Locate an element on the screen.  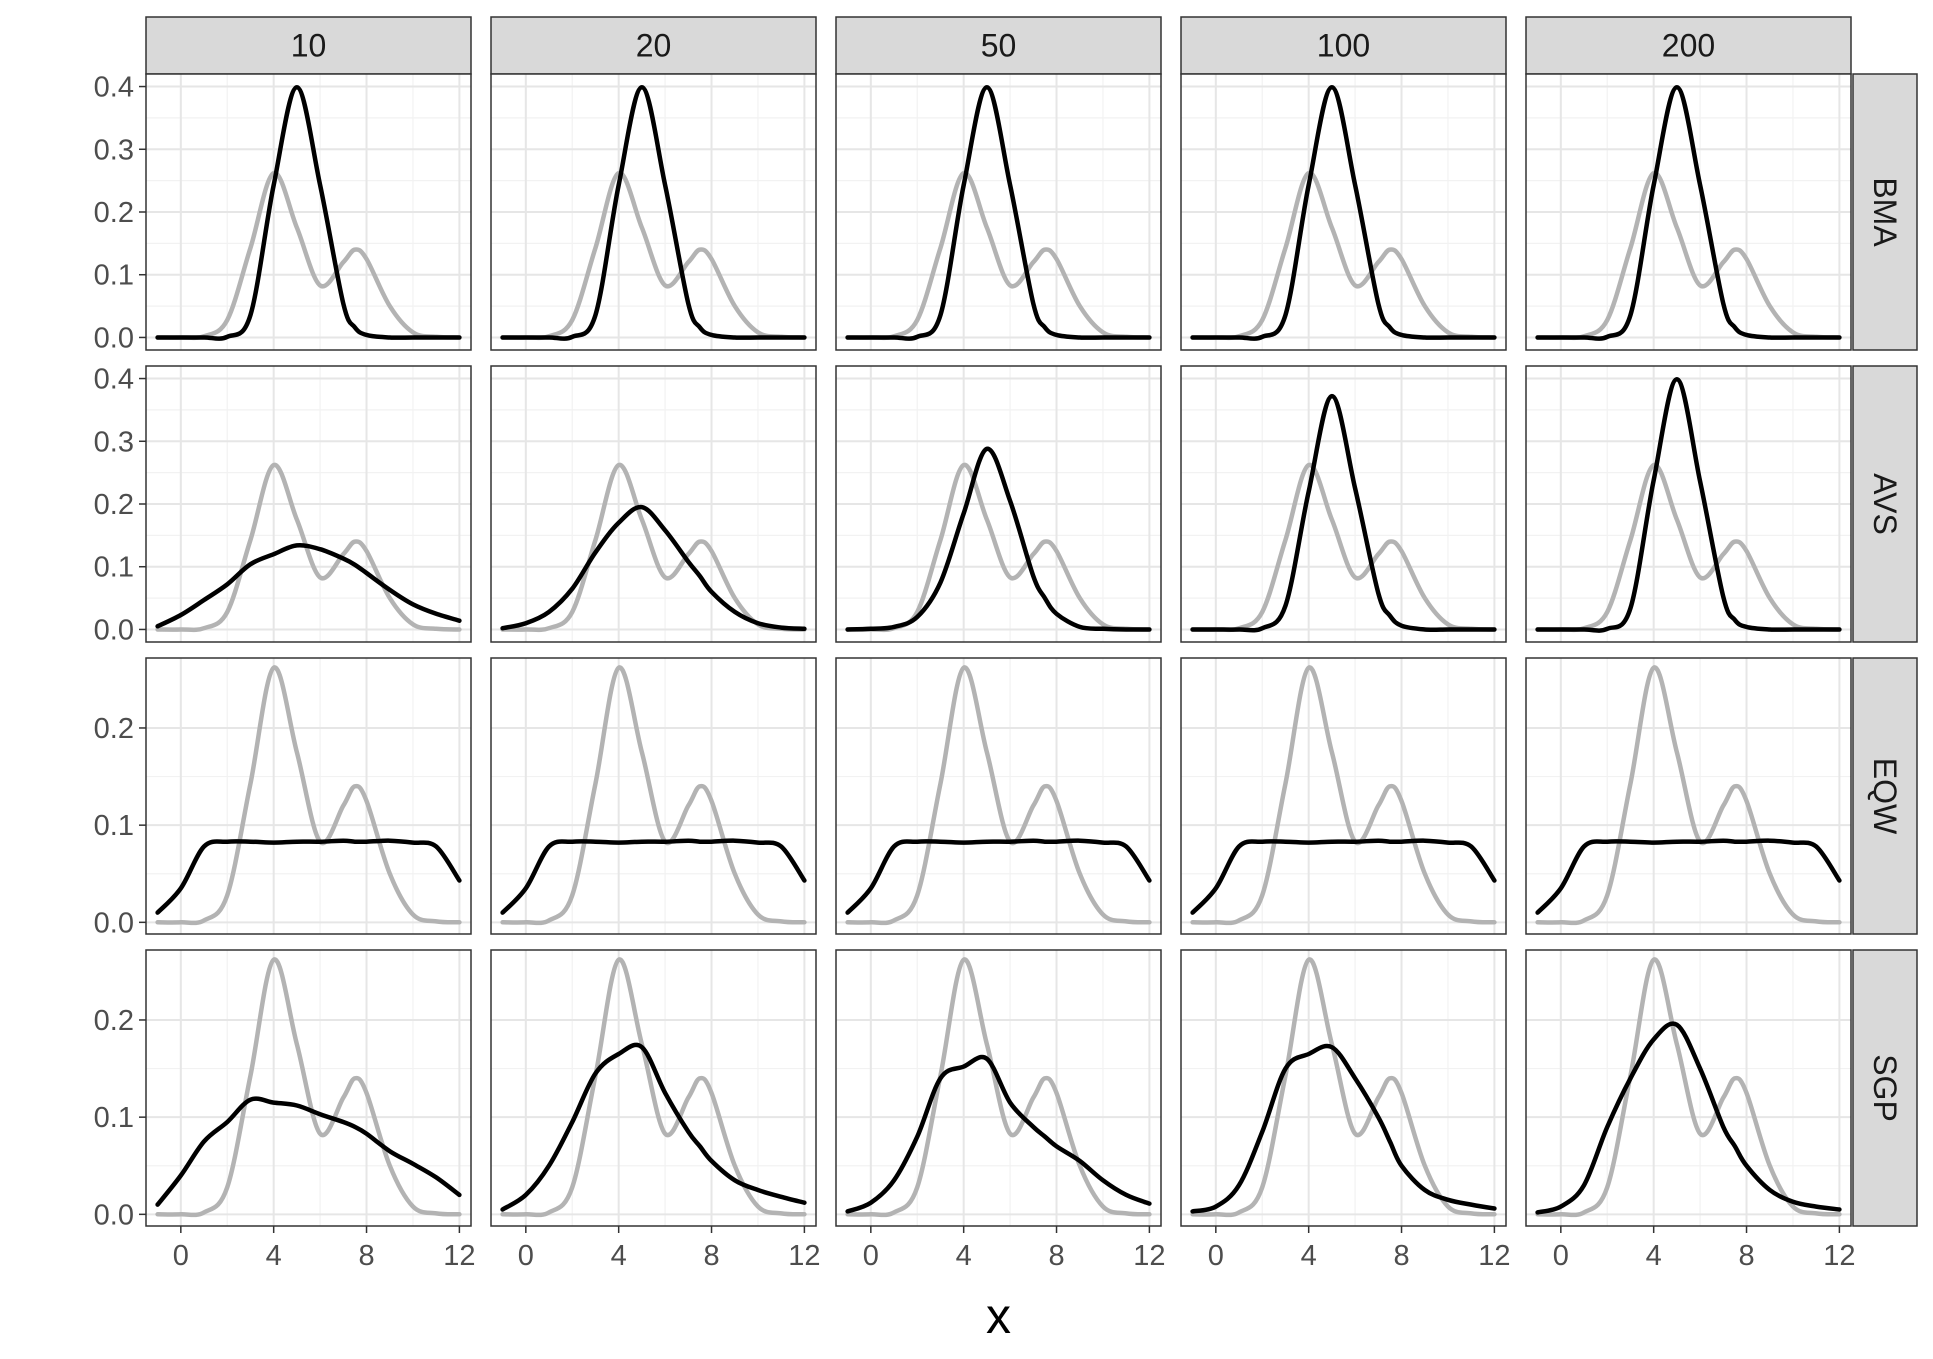
column-strip-label: 100 is located at coordinates (1343, 46).